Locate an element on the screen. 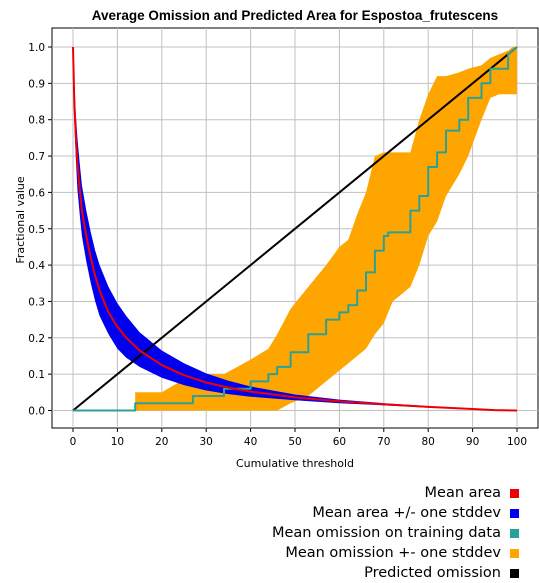 The image size is (539, 583). y-tick-label: 0.2 is located at coordinates (36, 339).